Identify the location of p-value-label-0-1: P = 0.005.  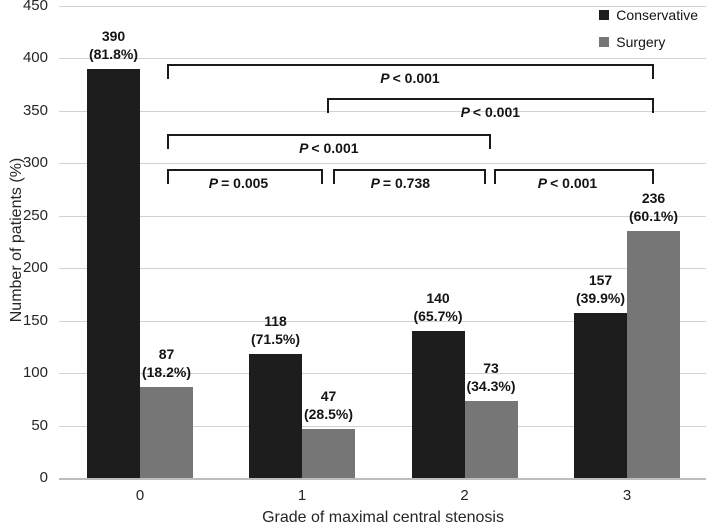
(238, 183).